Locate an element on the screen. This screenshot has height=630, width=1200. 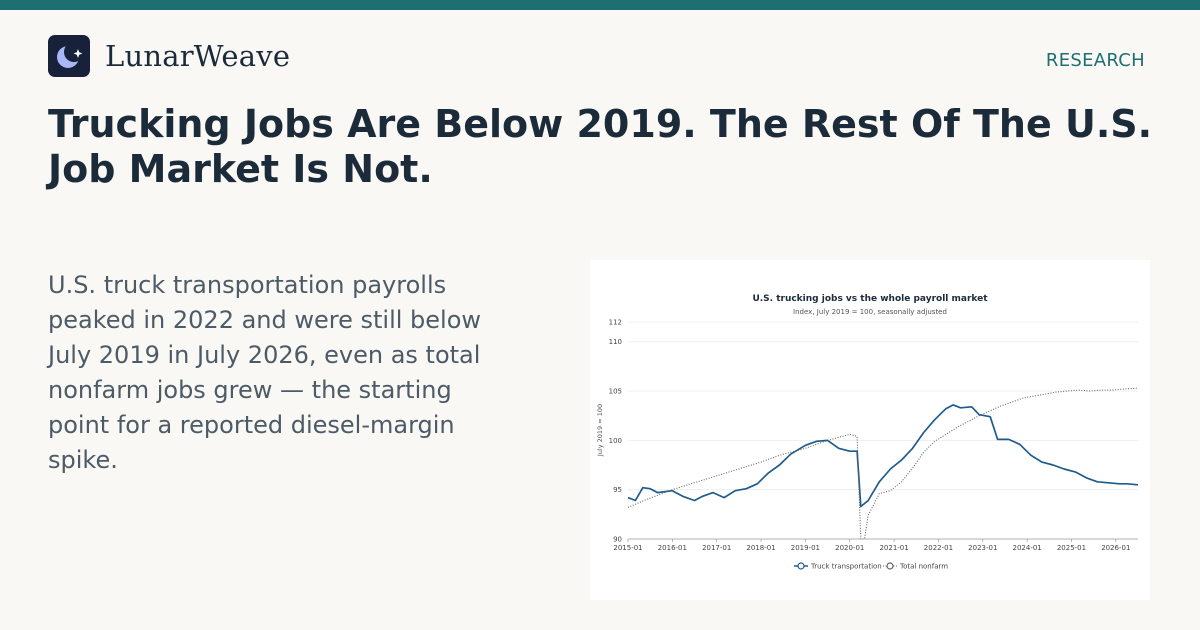
y-tick-label: 112 is located at coordinates (615, 323).